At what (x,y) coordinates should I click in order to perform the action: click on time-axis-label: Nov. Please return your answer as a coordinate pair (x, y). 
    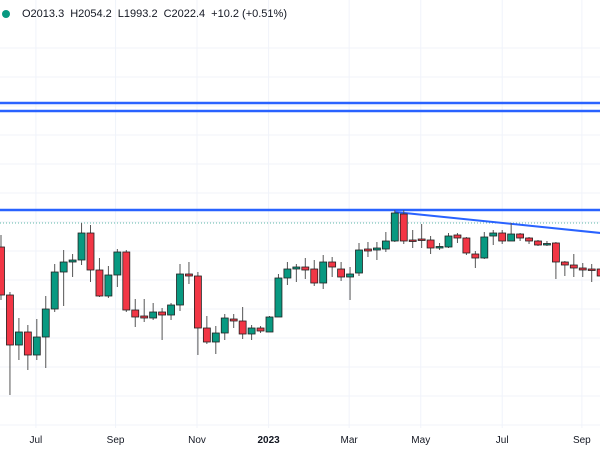
    Looking at the image, I should click on (197, 440).